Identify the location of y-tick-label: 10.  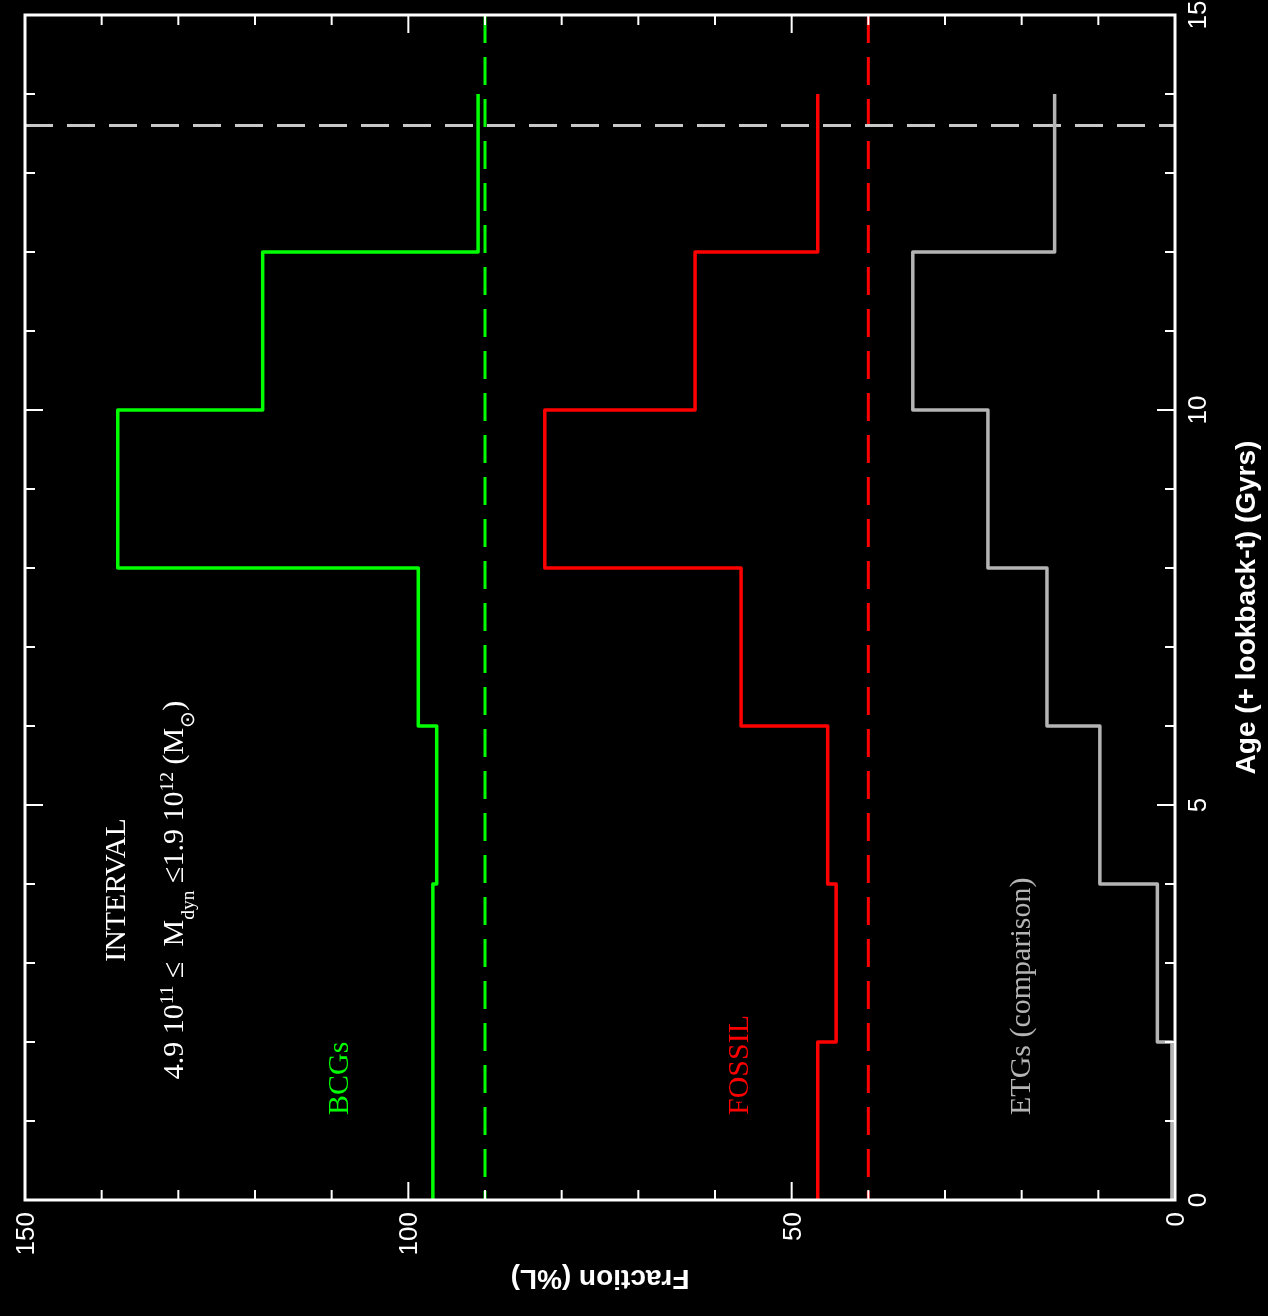
(1197, 410).